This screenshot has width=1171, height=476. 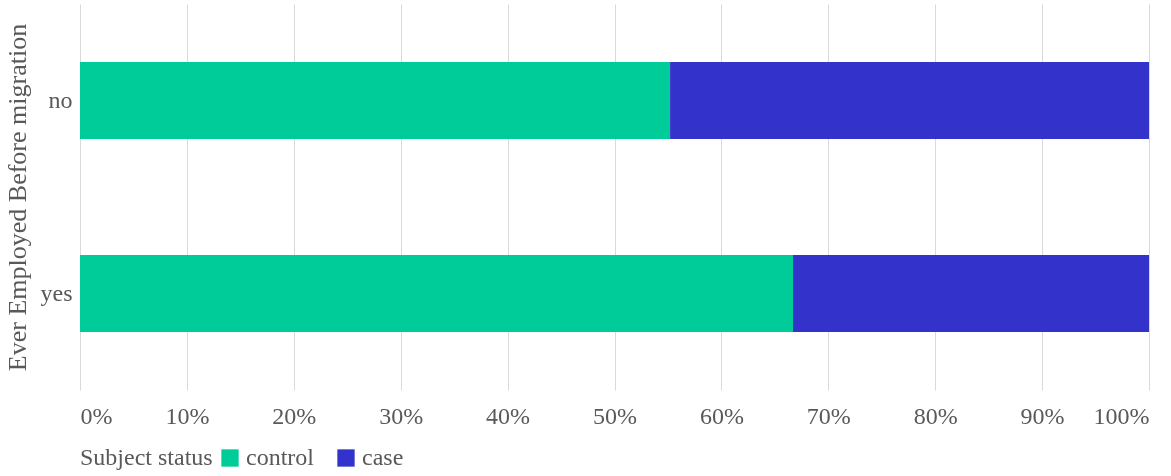 What do you see at coordinates (96, 415) in the screenshot?
I see `x-tick-label: 0%` at bounding box center [96, 415].